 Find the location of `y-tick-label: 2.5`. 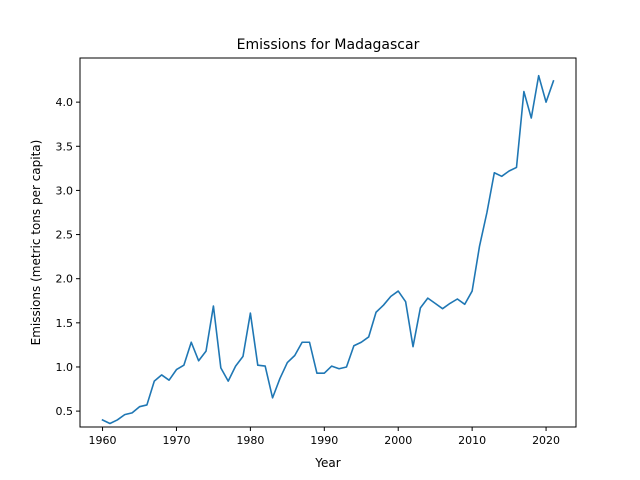

y-tick-label: 2.5 is located at coordinates (65, 235).